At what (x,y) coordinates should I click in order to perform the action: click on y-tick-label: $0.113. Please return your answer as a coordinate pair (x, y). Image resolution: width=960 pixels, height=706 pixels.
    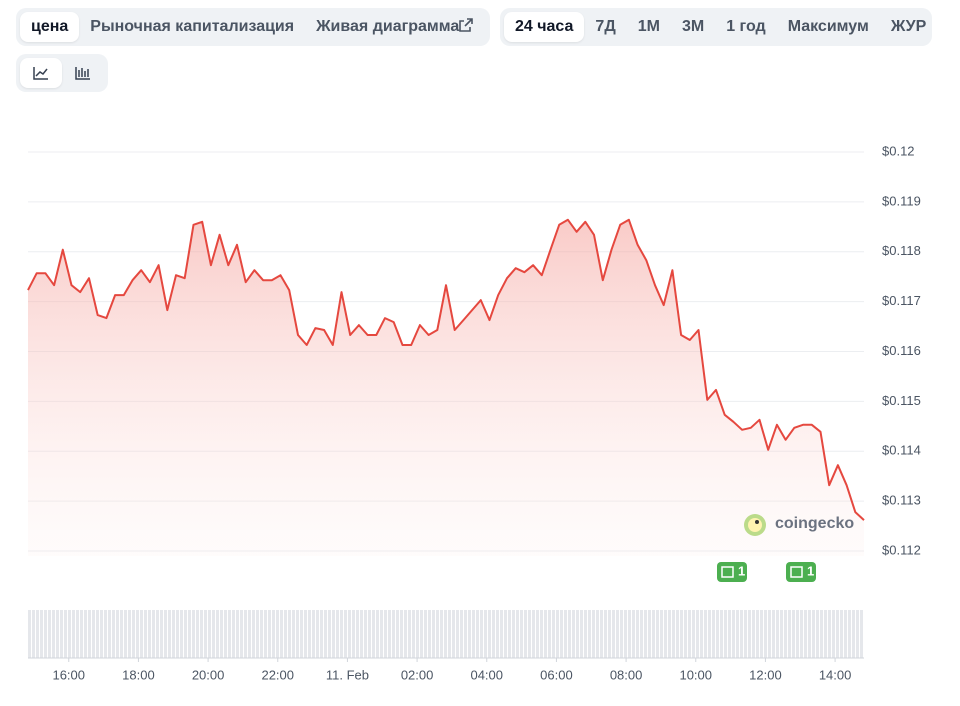
    Looking at the image, I should click on (901, 500).